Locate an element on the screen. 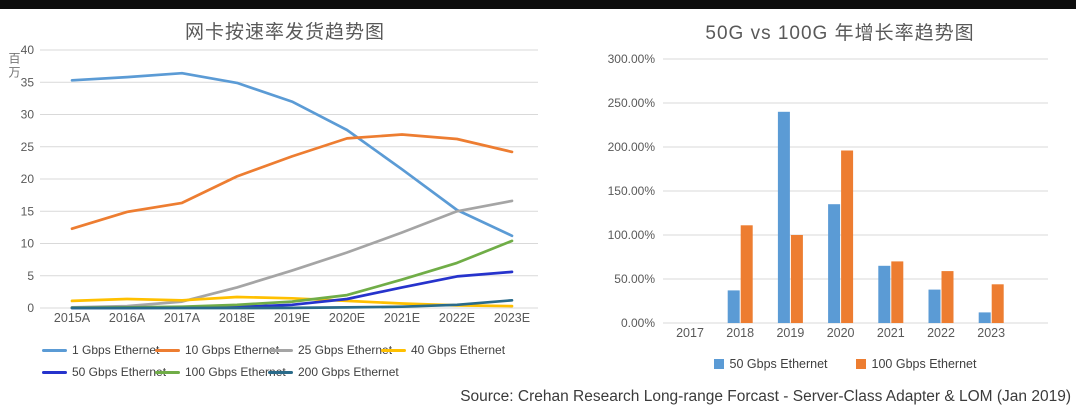 The width and height of the screenshot is (1076, 412). line-10-gbps-ethernet is located at coordinates (292, 182).